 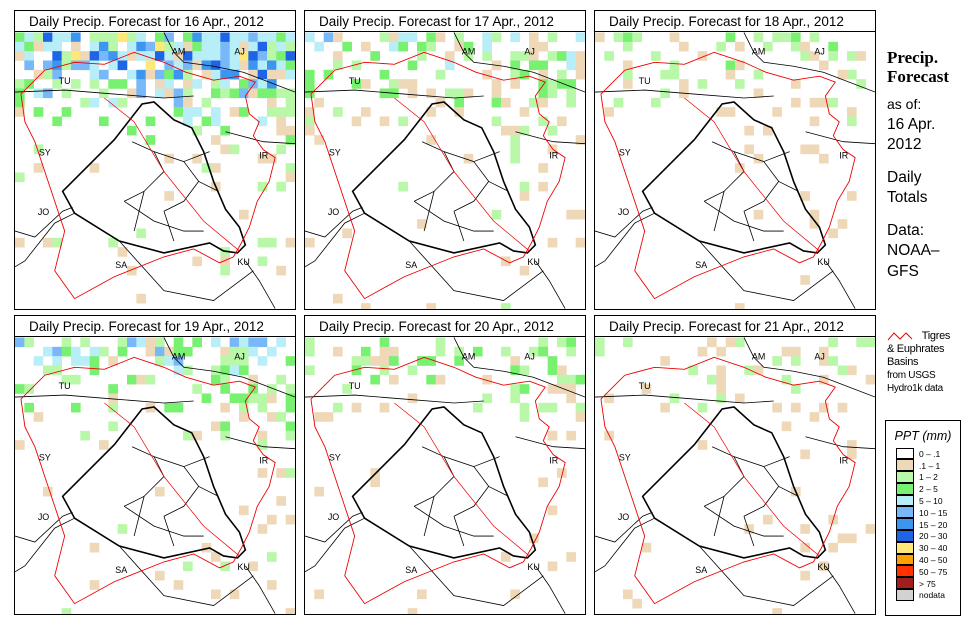 What do you see at coordinates (928, 477) in the screenshot?
I see `legend-item: 1 – 2` at bounding box center [928, 477].